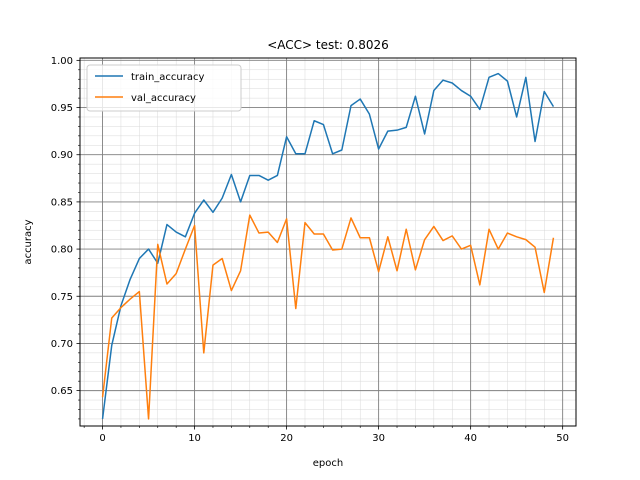 The width and height of the screenshot is (640, 480). Describe the element at coordinates (28, 241) in the screenshot. I see `y-axis-label: accuracy` at that location.